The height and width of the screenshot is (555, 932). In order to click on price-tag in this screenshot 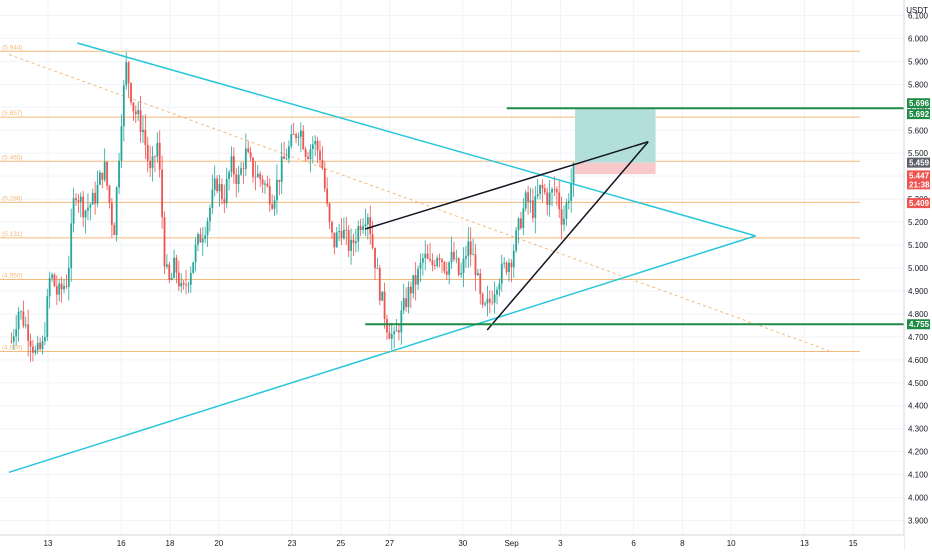, I will do `click(918, 103)`.